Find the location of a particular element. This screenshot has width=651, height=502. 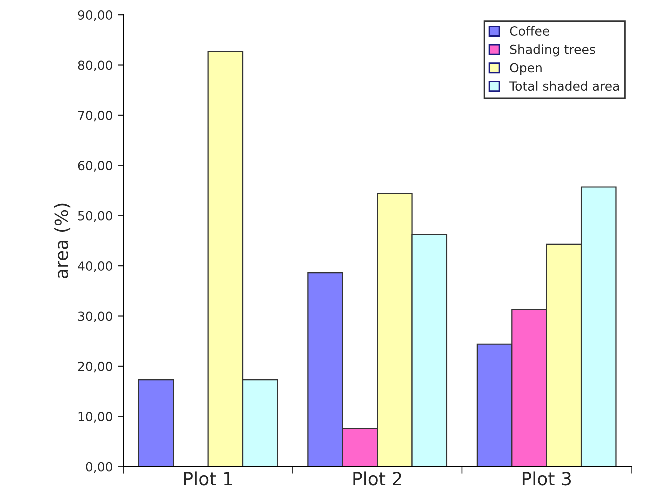

y-tick-label: 10,00 is located at coordinates (95, 417).